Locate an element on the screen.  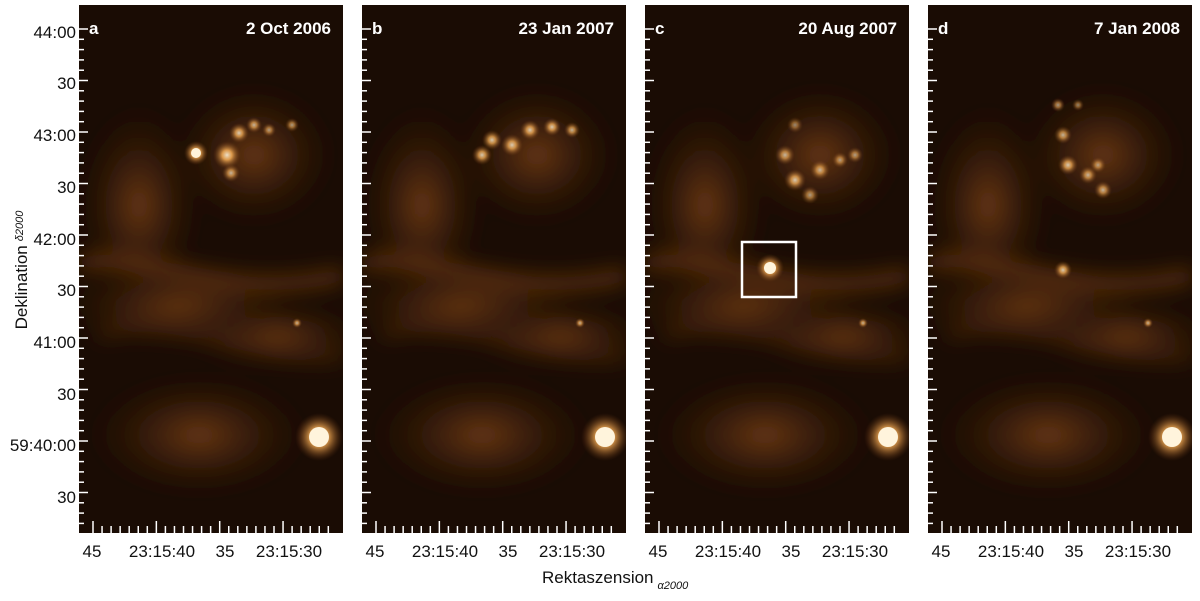
panel-date: 20 Aug 2007 is located at coordinates (847, 28).